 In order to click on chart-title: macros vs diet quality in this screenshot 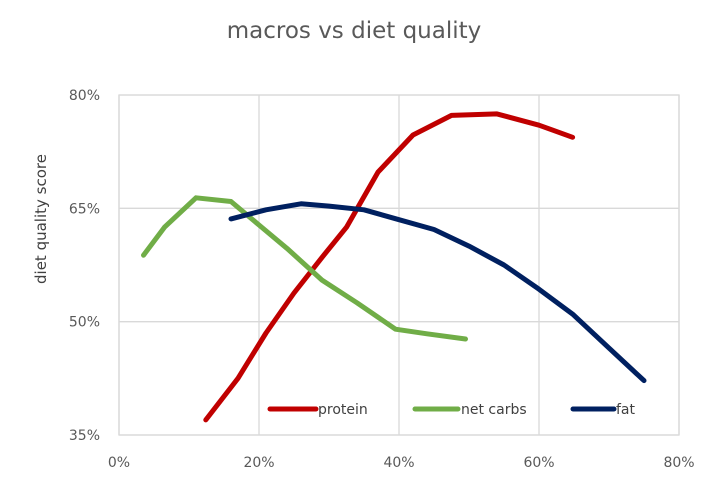, I will do `click(354, 31)`.